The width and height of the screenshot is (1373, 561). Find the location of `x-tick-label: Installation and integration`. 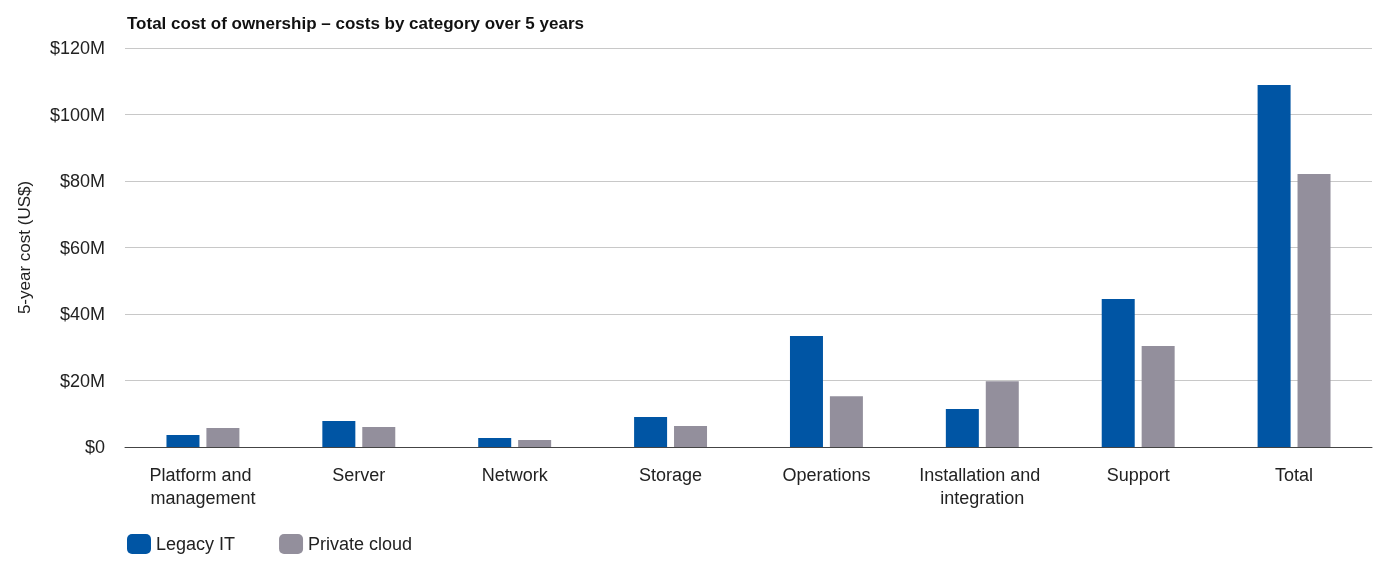

x-tick-label: Installation and integration is located at coordinates (982, 486).